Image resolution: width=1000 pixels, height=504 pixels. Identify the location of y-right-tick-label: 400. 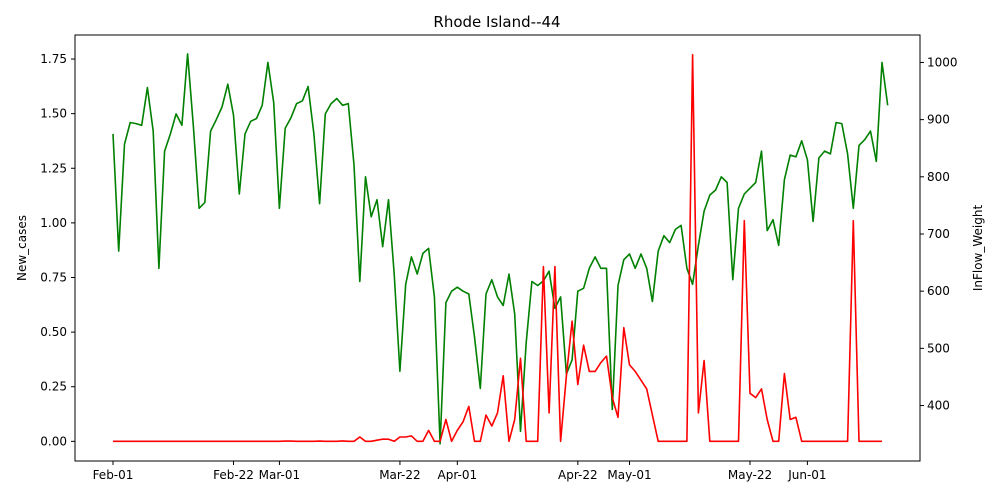
(938, 406).